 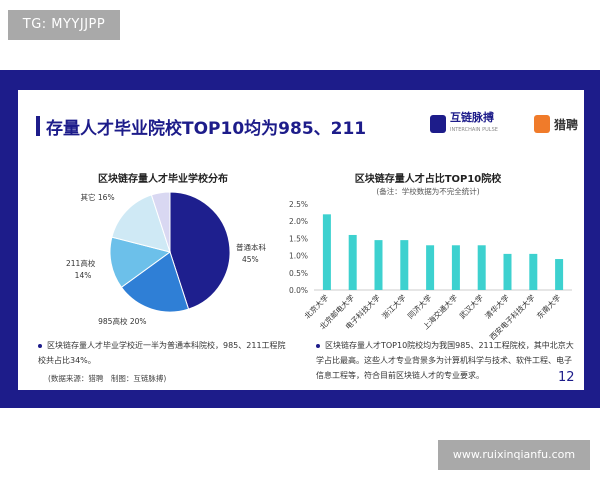 I want to click on brand-interchain-sub: INTERCHAIN PULSE, so click(x=474, y=130).